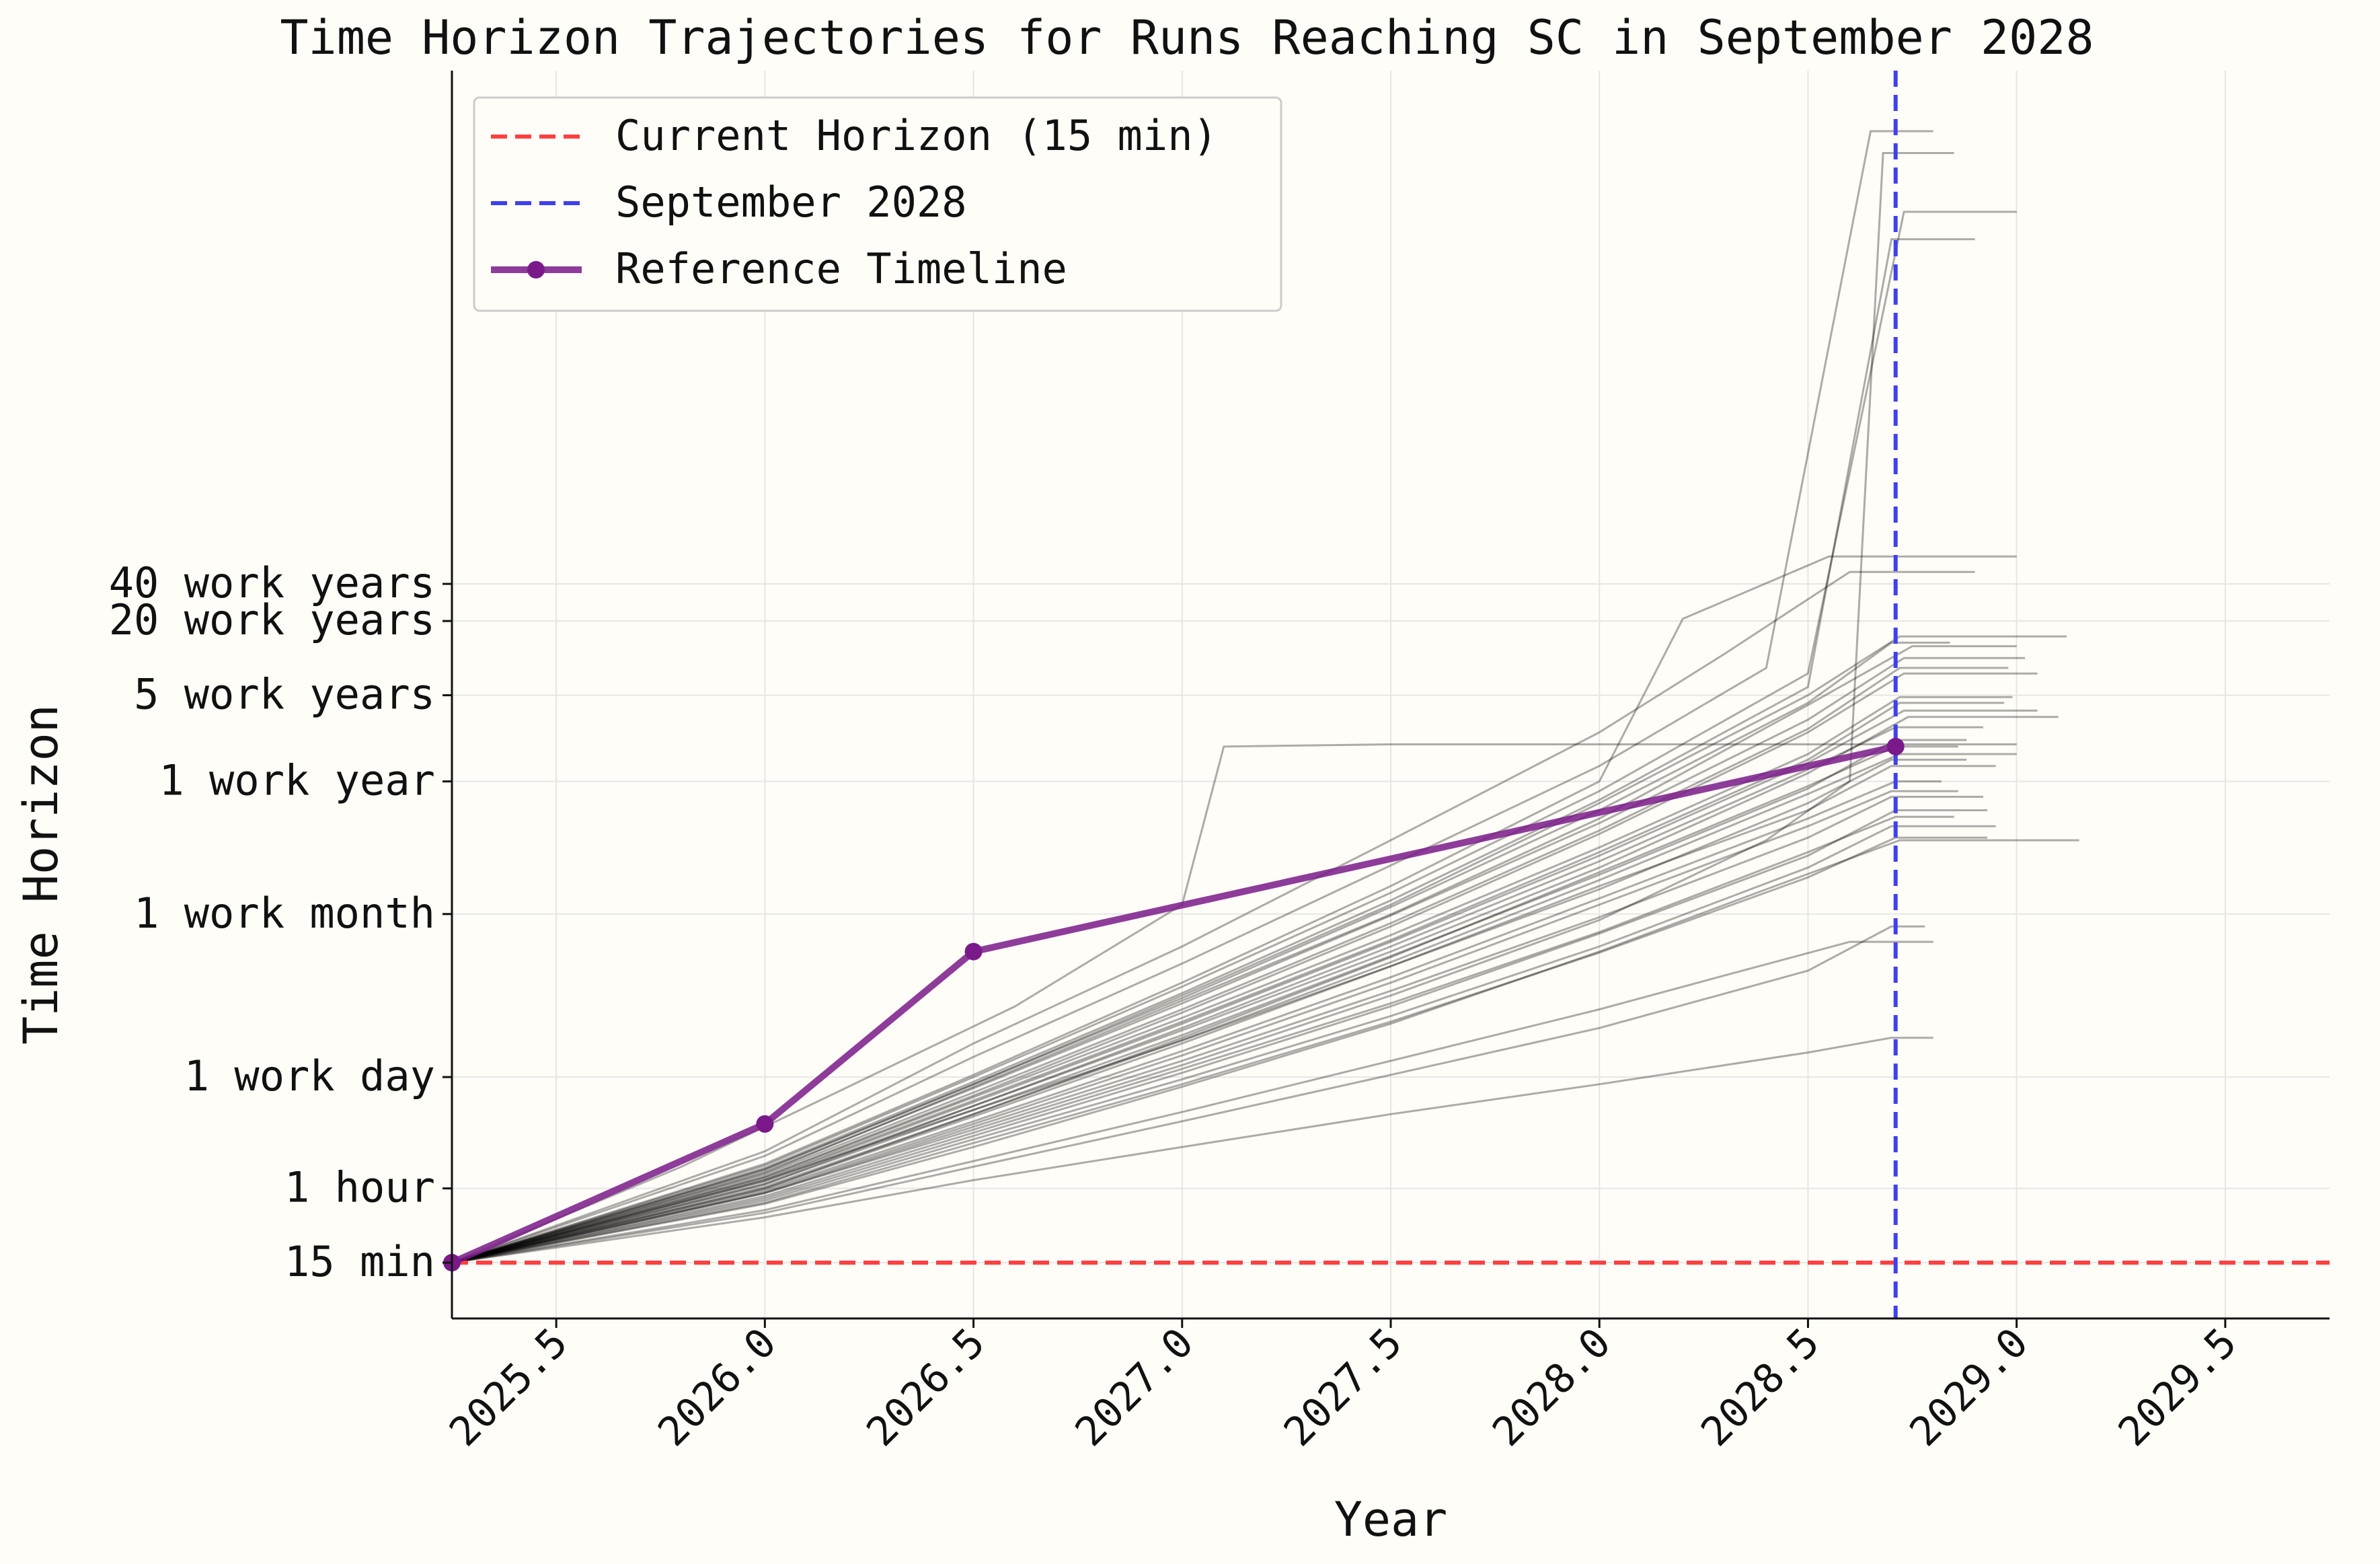  What do you see at coordinates (284, 694) in the screenshot?
I see `y-tick-label: 5 work years` at bounding box center [284, 694].